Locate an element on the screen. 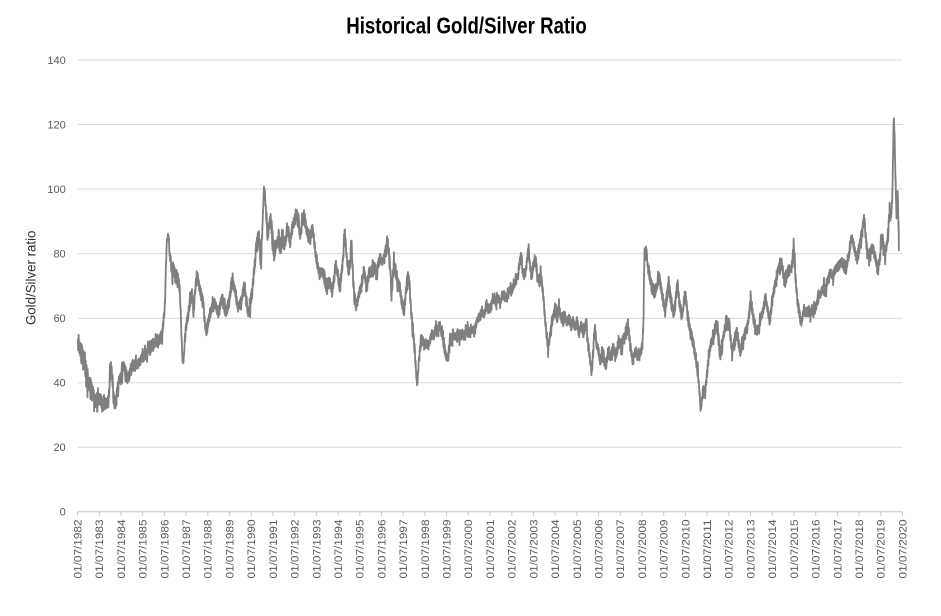 This screenshot has width=941, height=616. svg-text: 01/07/1983 is located at coordinates (100, 549).